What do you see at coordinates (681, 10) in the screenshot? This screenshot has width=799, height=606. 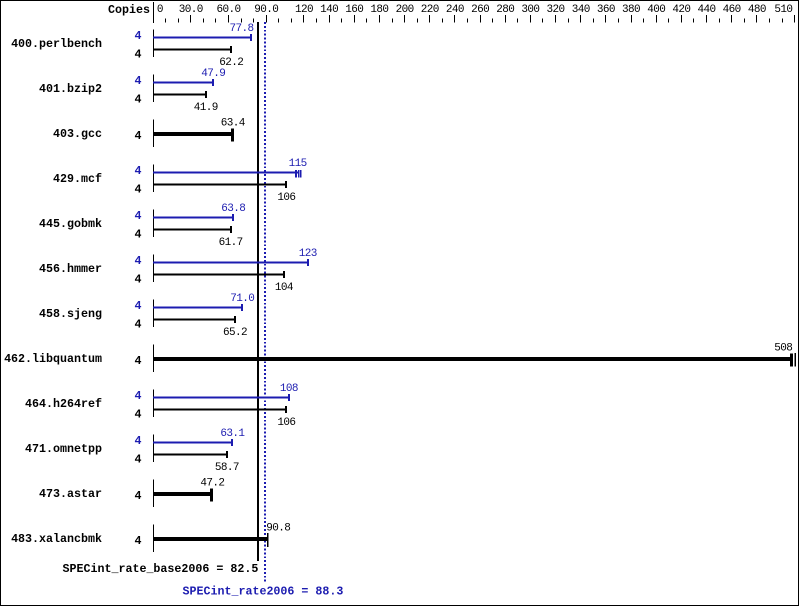 I see `svg-text: 420` at bounding box center [681, 10].